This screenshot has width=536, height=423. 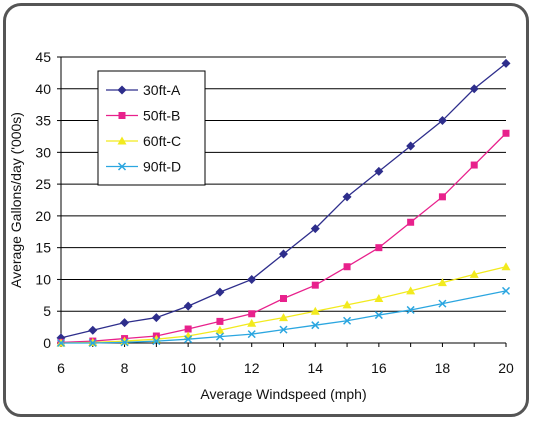 I want to click on legend-label: 90ft-D, so click(x=162, y=167).